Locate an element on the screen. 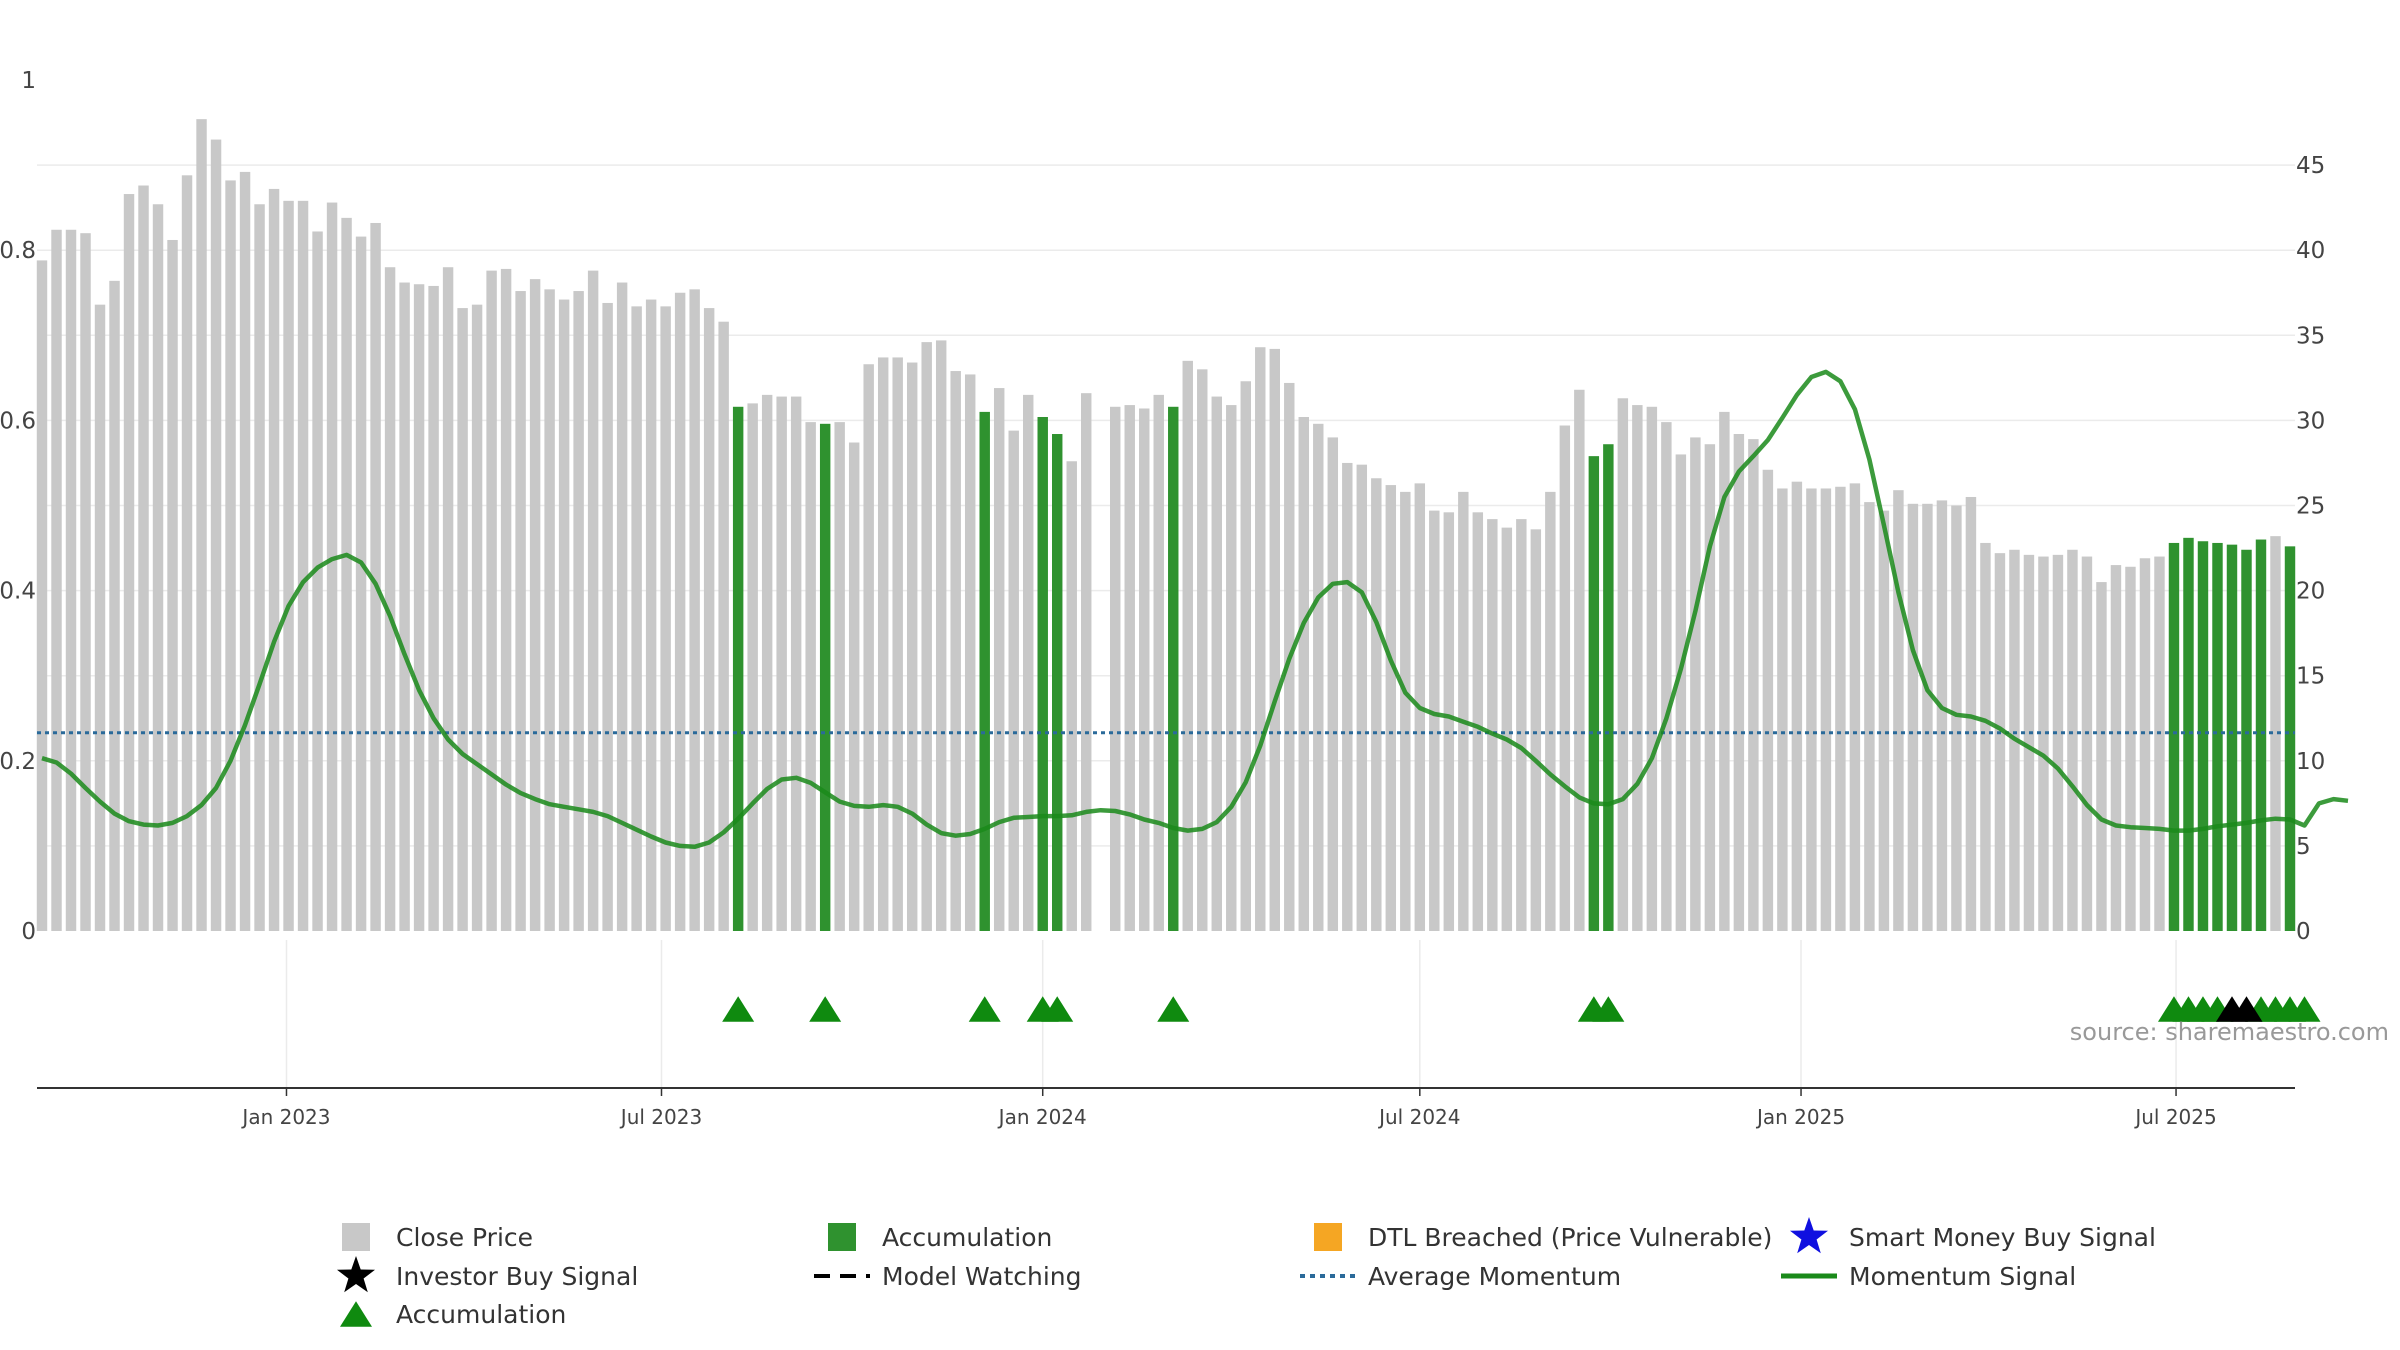 Image resolution: width=2400 pixels, height=1350 pixels. legend-item-close: Close Price is located at coordinates (437, 1237).